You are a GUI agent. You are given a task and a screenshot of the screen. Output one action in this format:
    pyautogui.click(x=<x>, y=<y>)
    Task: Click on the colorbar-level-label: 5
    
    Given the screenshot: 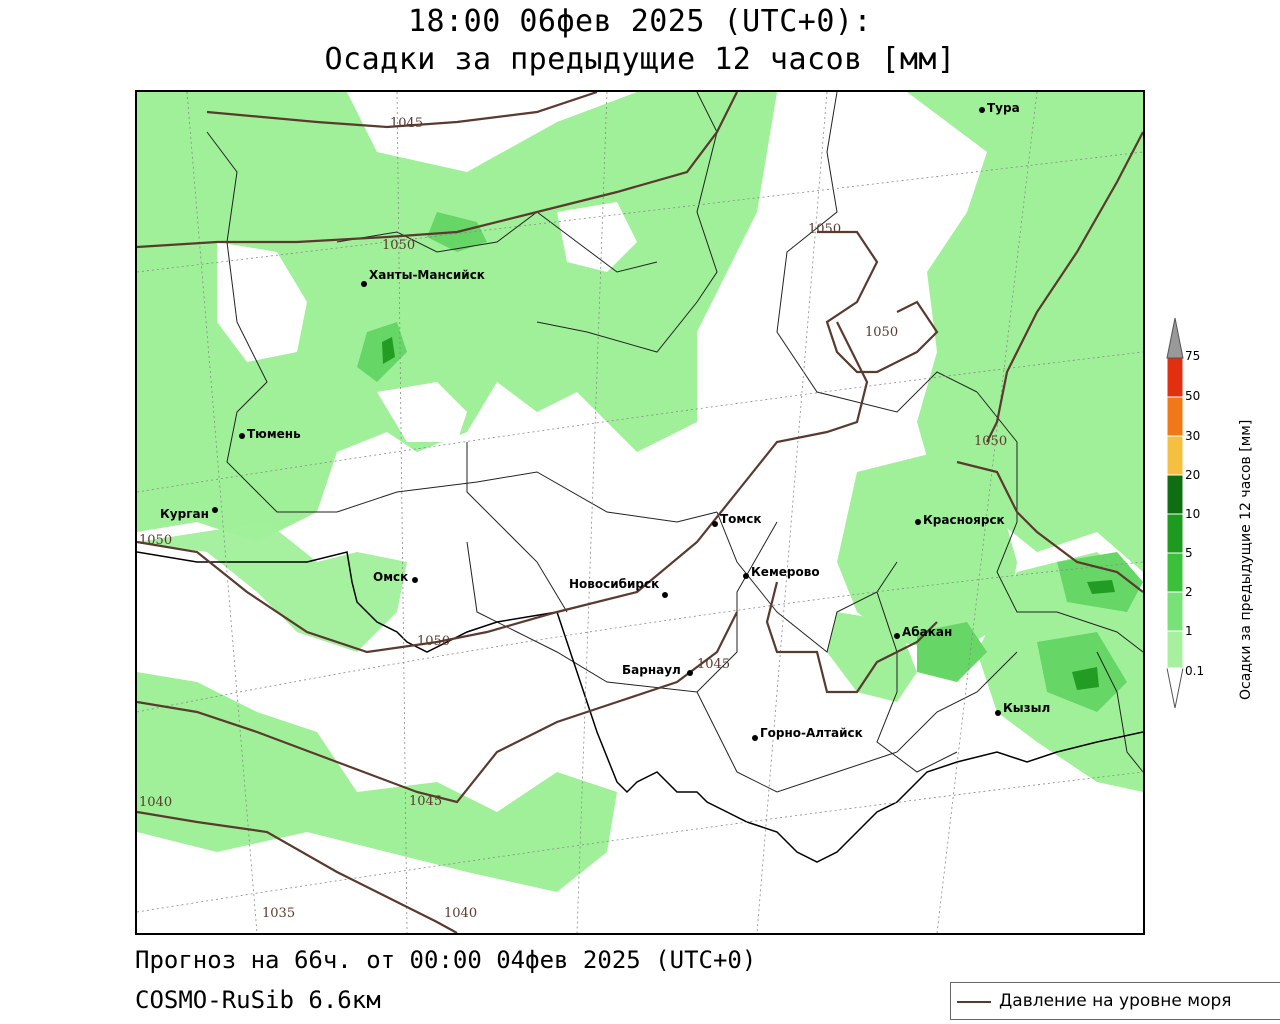 What is the action you would take?
    pyautogui.click(x=1189, y=553)
    